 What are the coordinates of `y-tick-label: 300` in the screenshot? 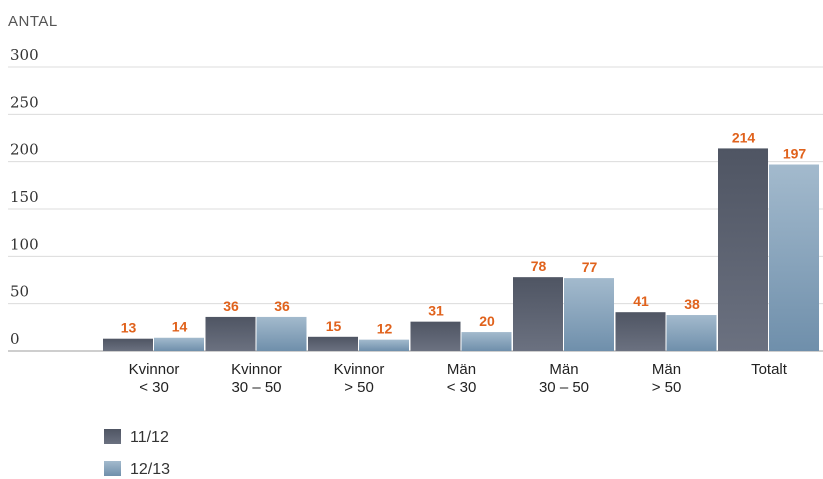 It's located at (24, 55).